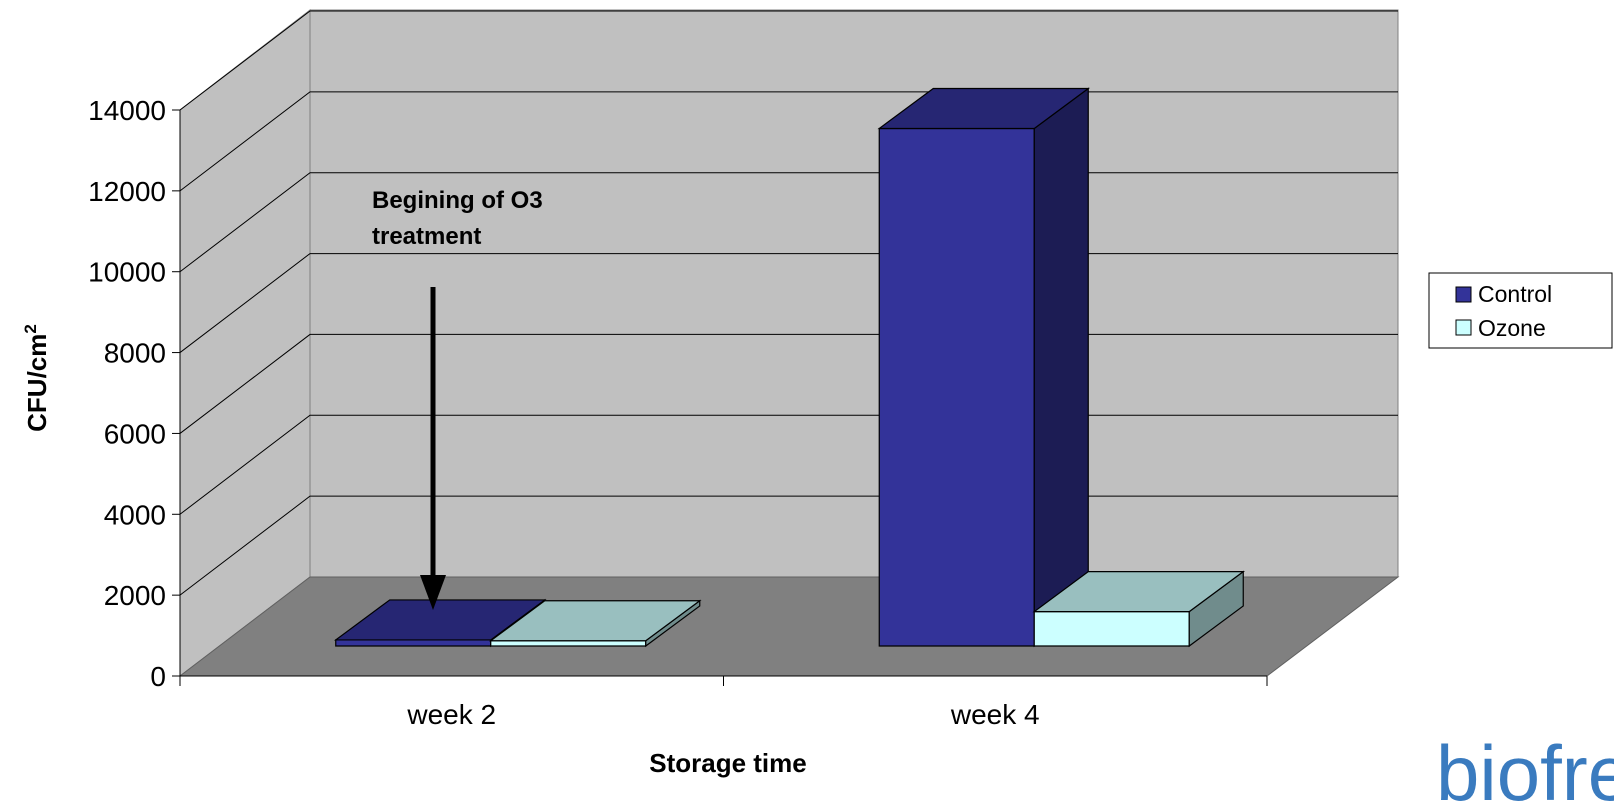 This screenshot has height=803, width=1614. What do you see at coordinates (1463, 327) in the screenshot?
I see `legend-swatch-ozone` at bounding box center [1463, 327].